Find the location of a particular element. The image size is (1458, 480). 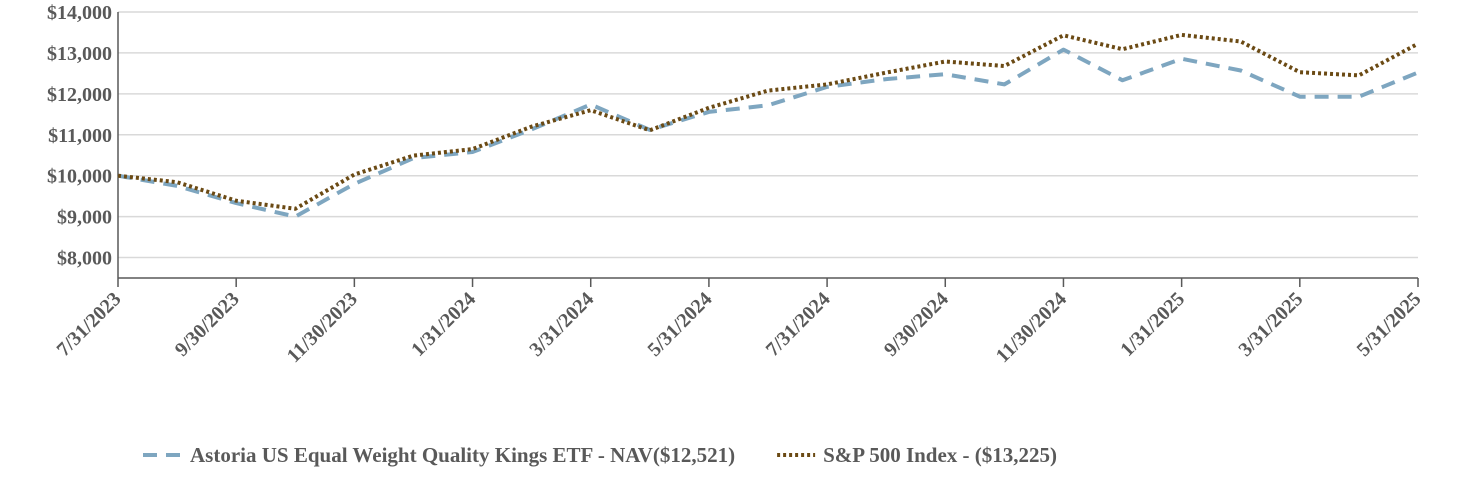

x-tick-label: 3/31/2024 is located at coordinates (561, 324).